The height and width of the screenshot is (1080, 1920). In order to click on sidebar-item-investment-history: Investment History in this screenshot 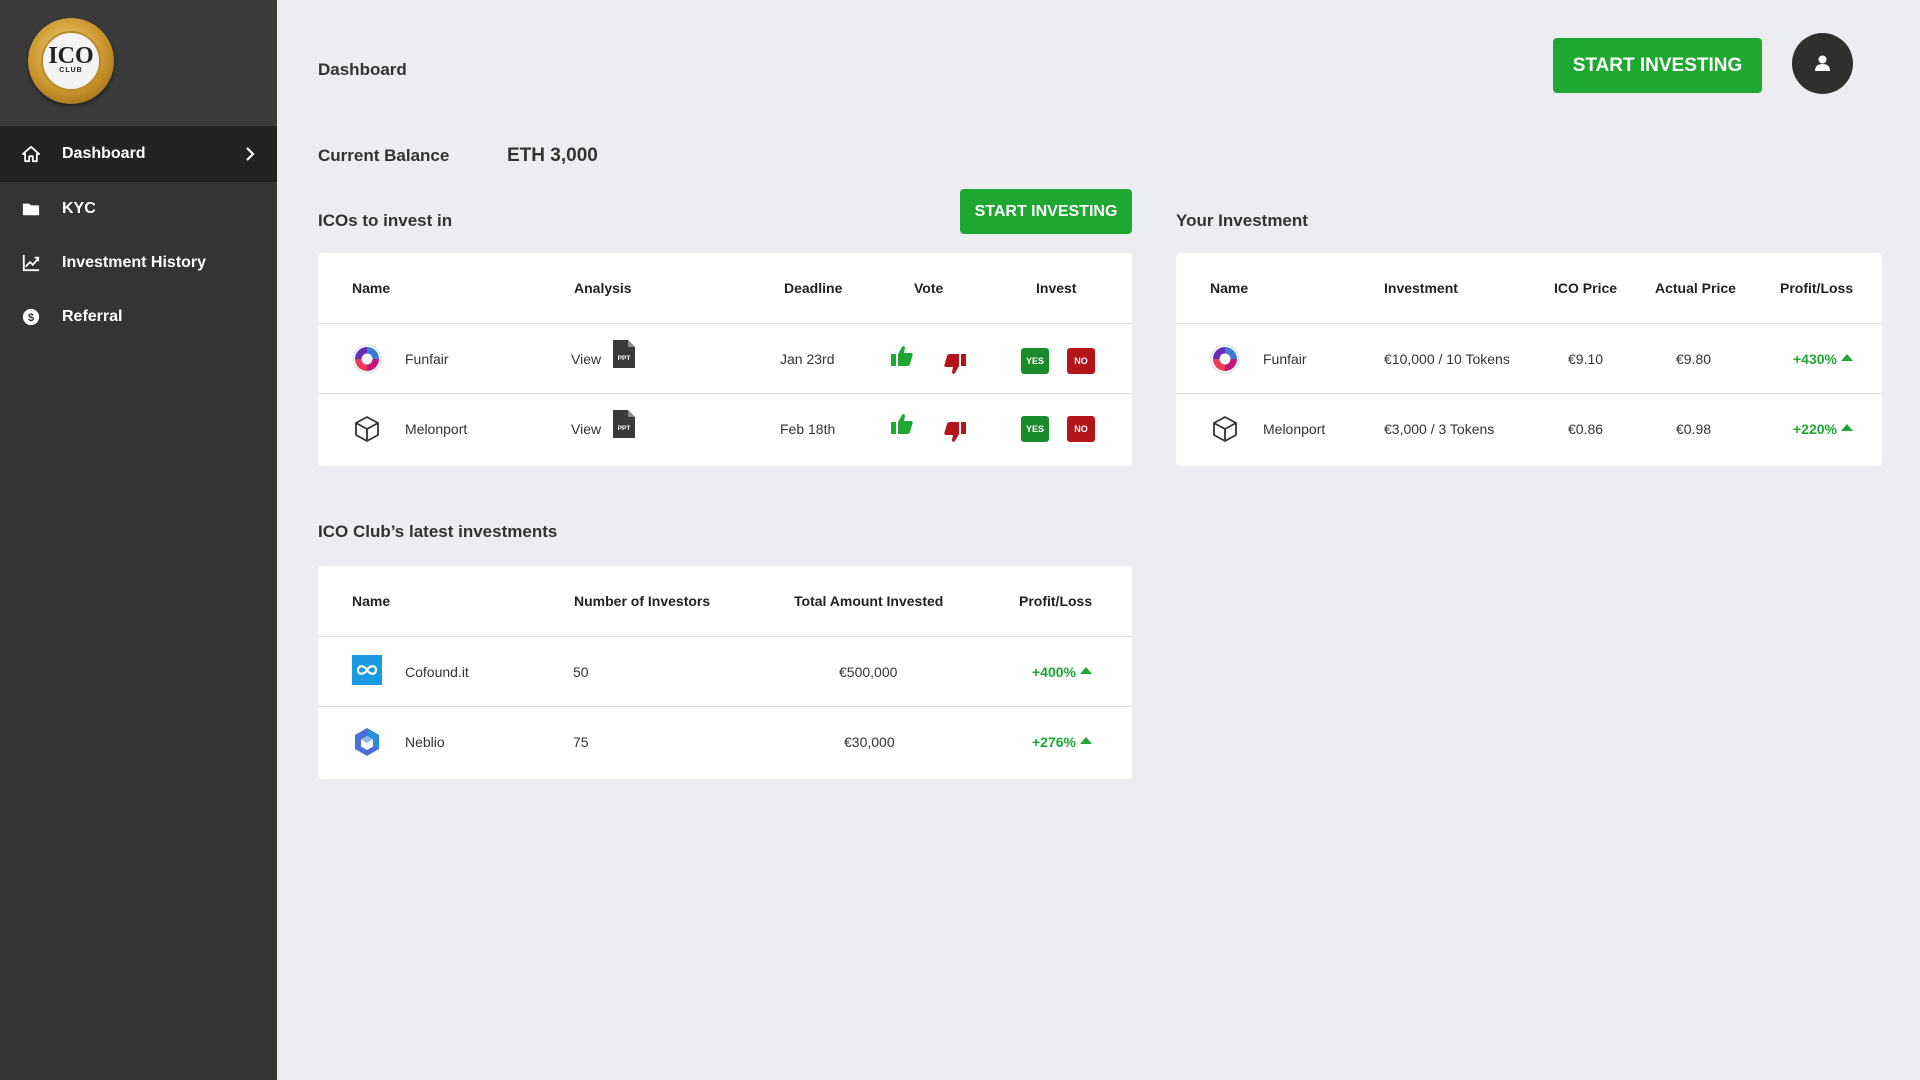, I will do `click(138, 263)`.